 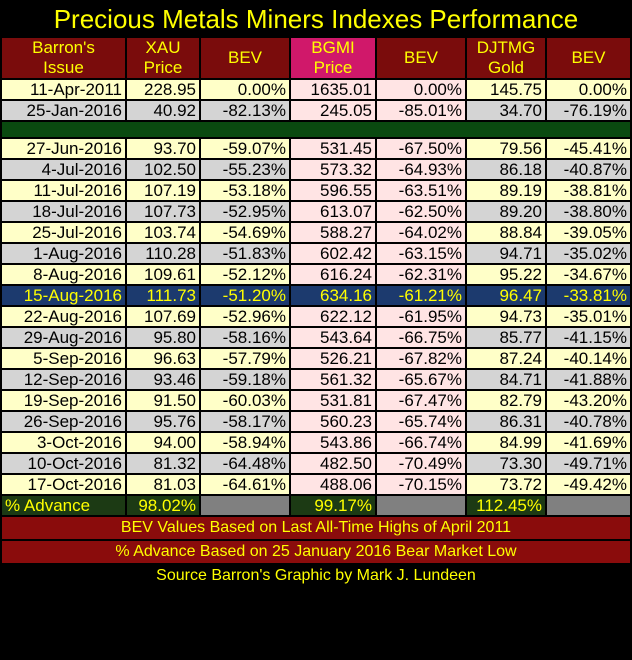 What do you see at coordinates (333, 110) in the screenshot?
I see `table-cell: 245.05` at bounding box center [333, 110].